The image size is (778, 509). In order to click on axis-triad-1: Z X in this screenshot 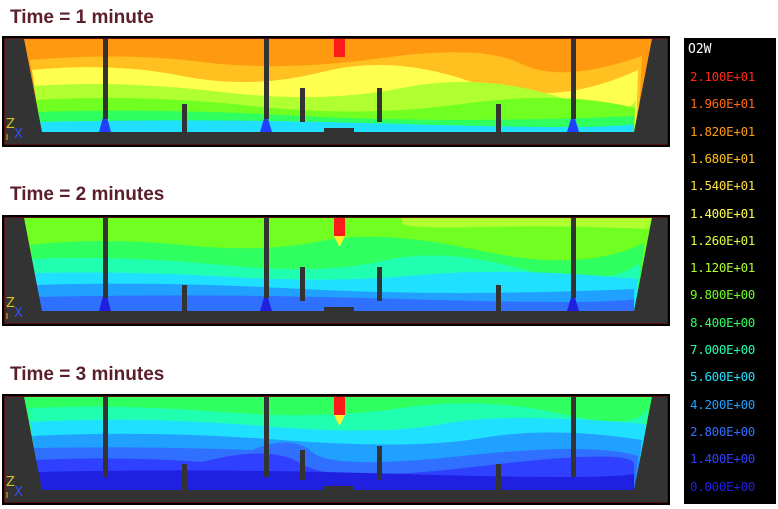, I will do `click(14, 129)`.